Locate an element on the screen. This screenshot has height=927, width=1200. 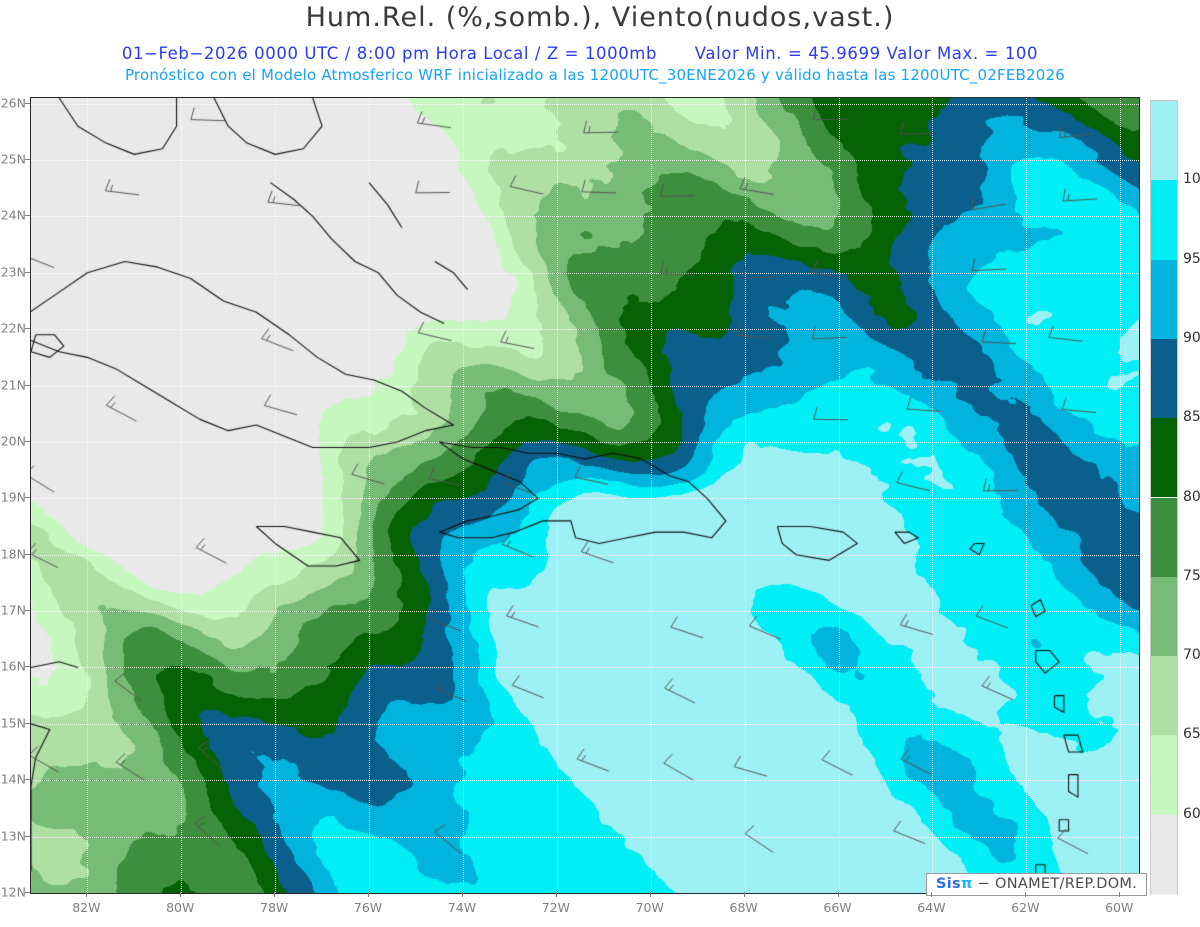
credit-prefix: Sis is located at coordinates (948, 884).